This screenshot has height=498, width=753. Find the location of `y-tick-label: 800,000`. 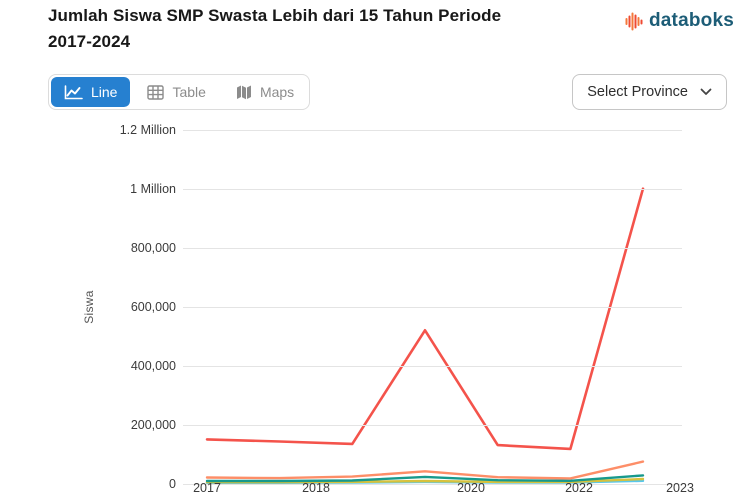

y-tick-label: 800,000 is located at coordinates (153, 247).